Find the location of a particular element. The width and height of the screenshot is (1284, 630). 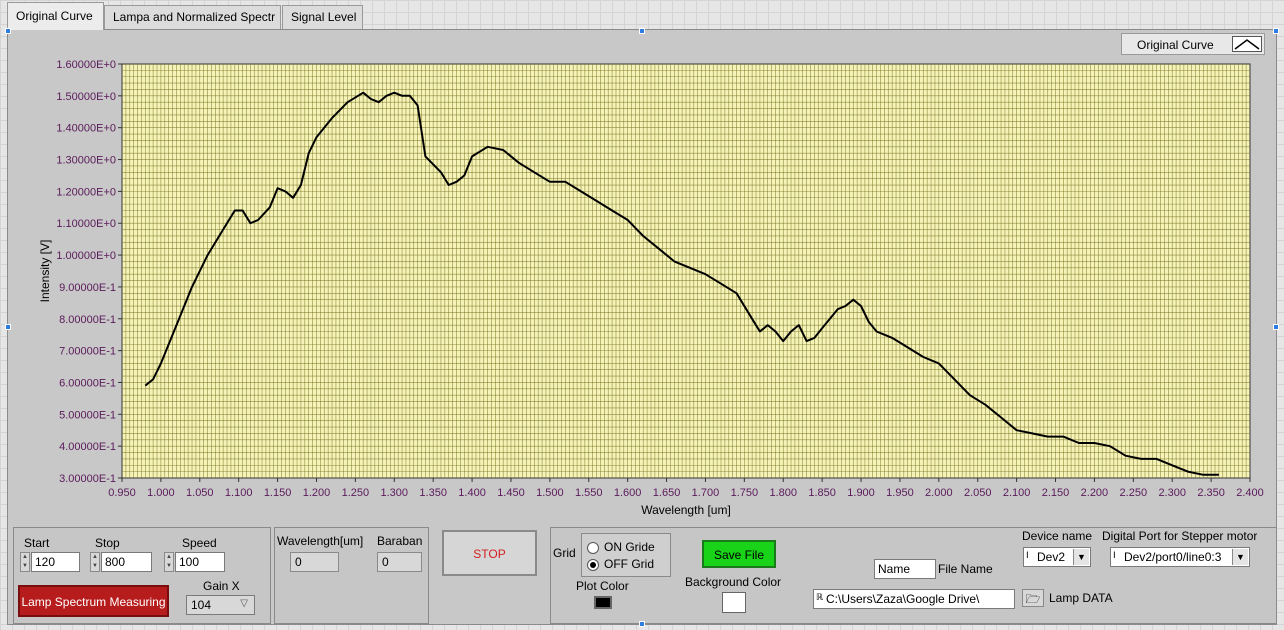

wavelength-indicator: 0 is located at coordinates (314, 562).